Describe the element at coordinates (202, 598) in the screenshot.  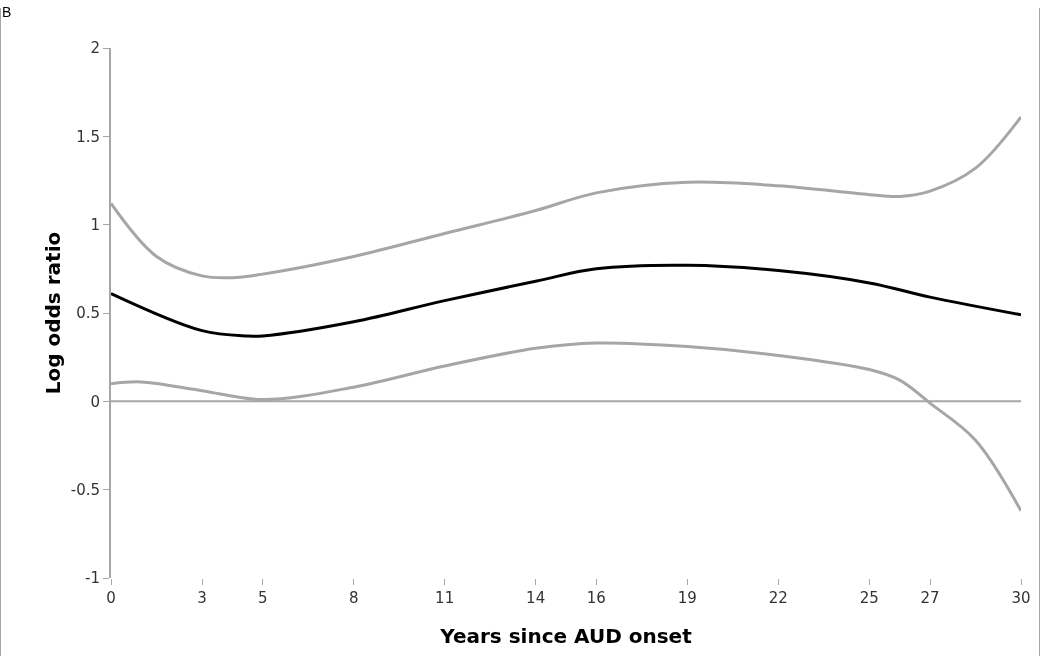
I see `x-tick-label: 3` at that location.